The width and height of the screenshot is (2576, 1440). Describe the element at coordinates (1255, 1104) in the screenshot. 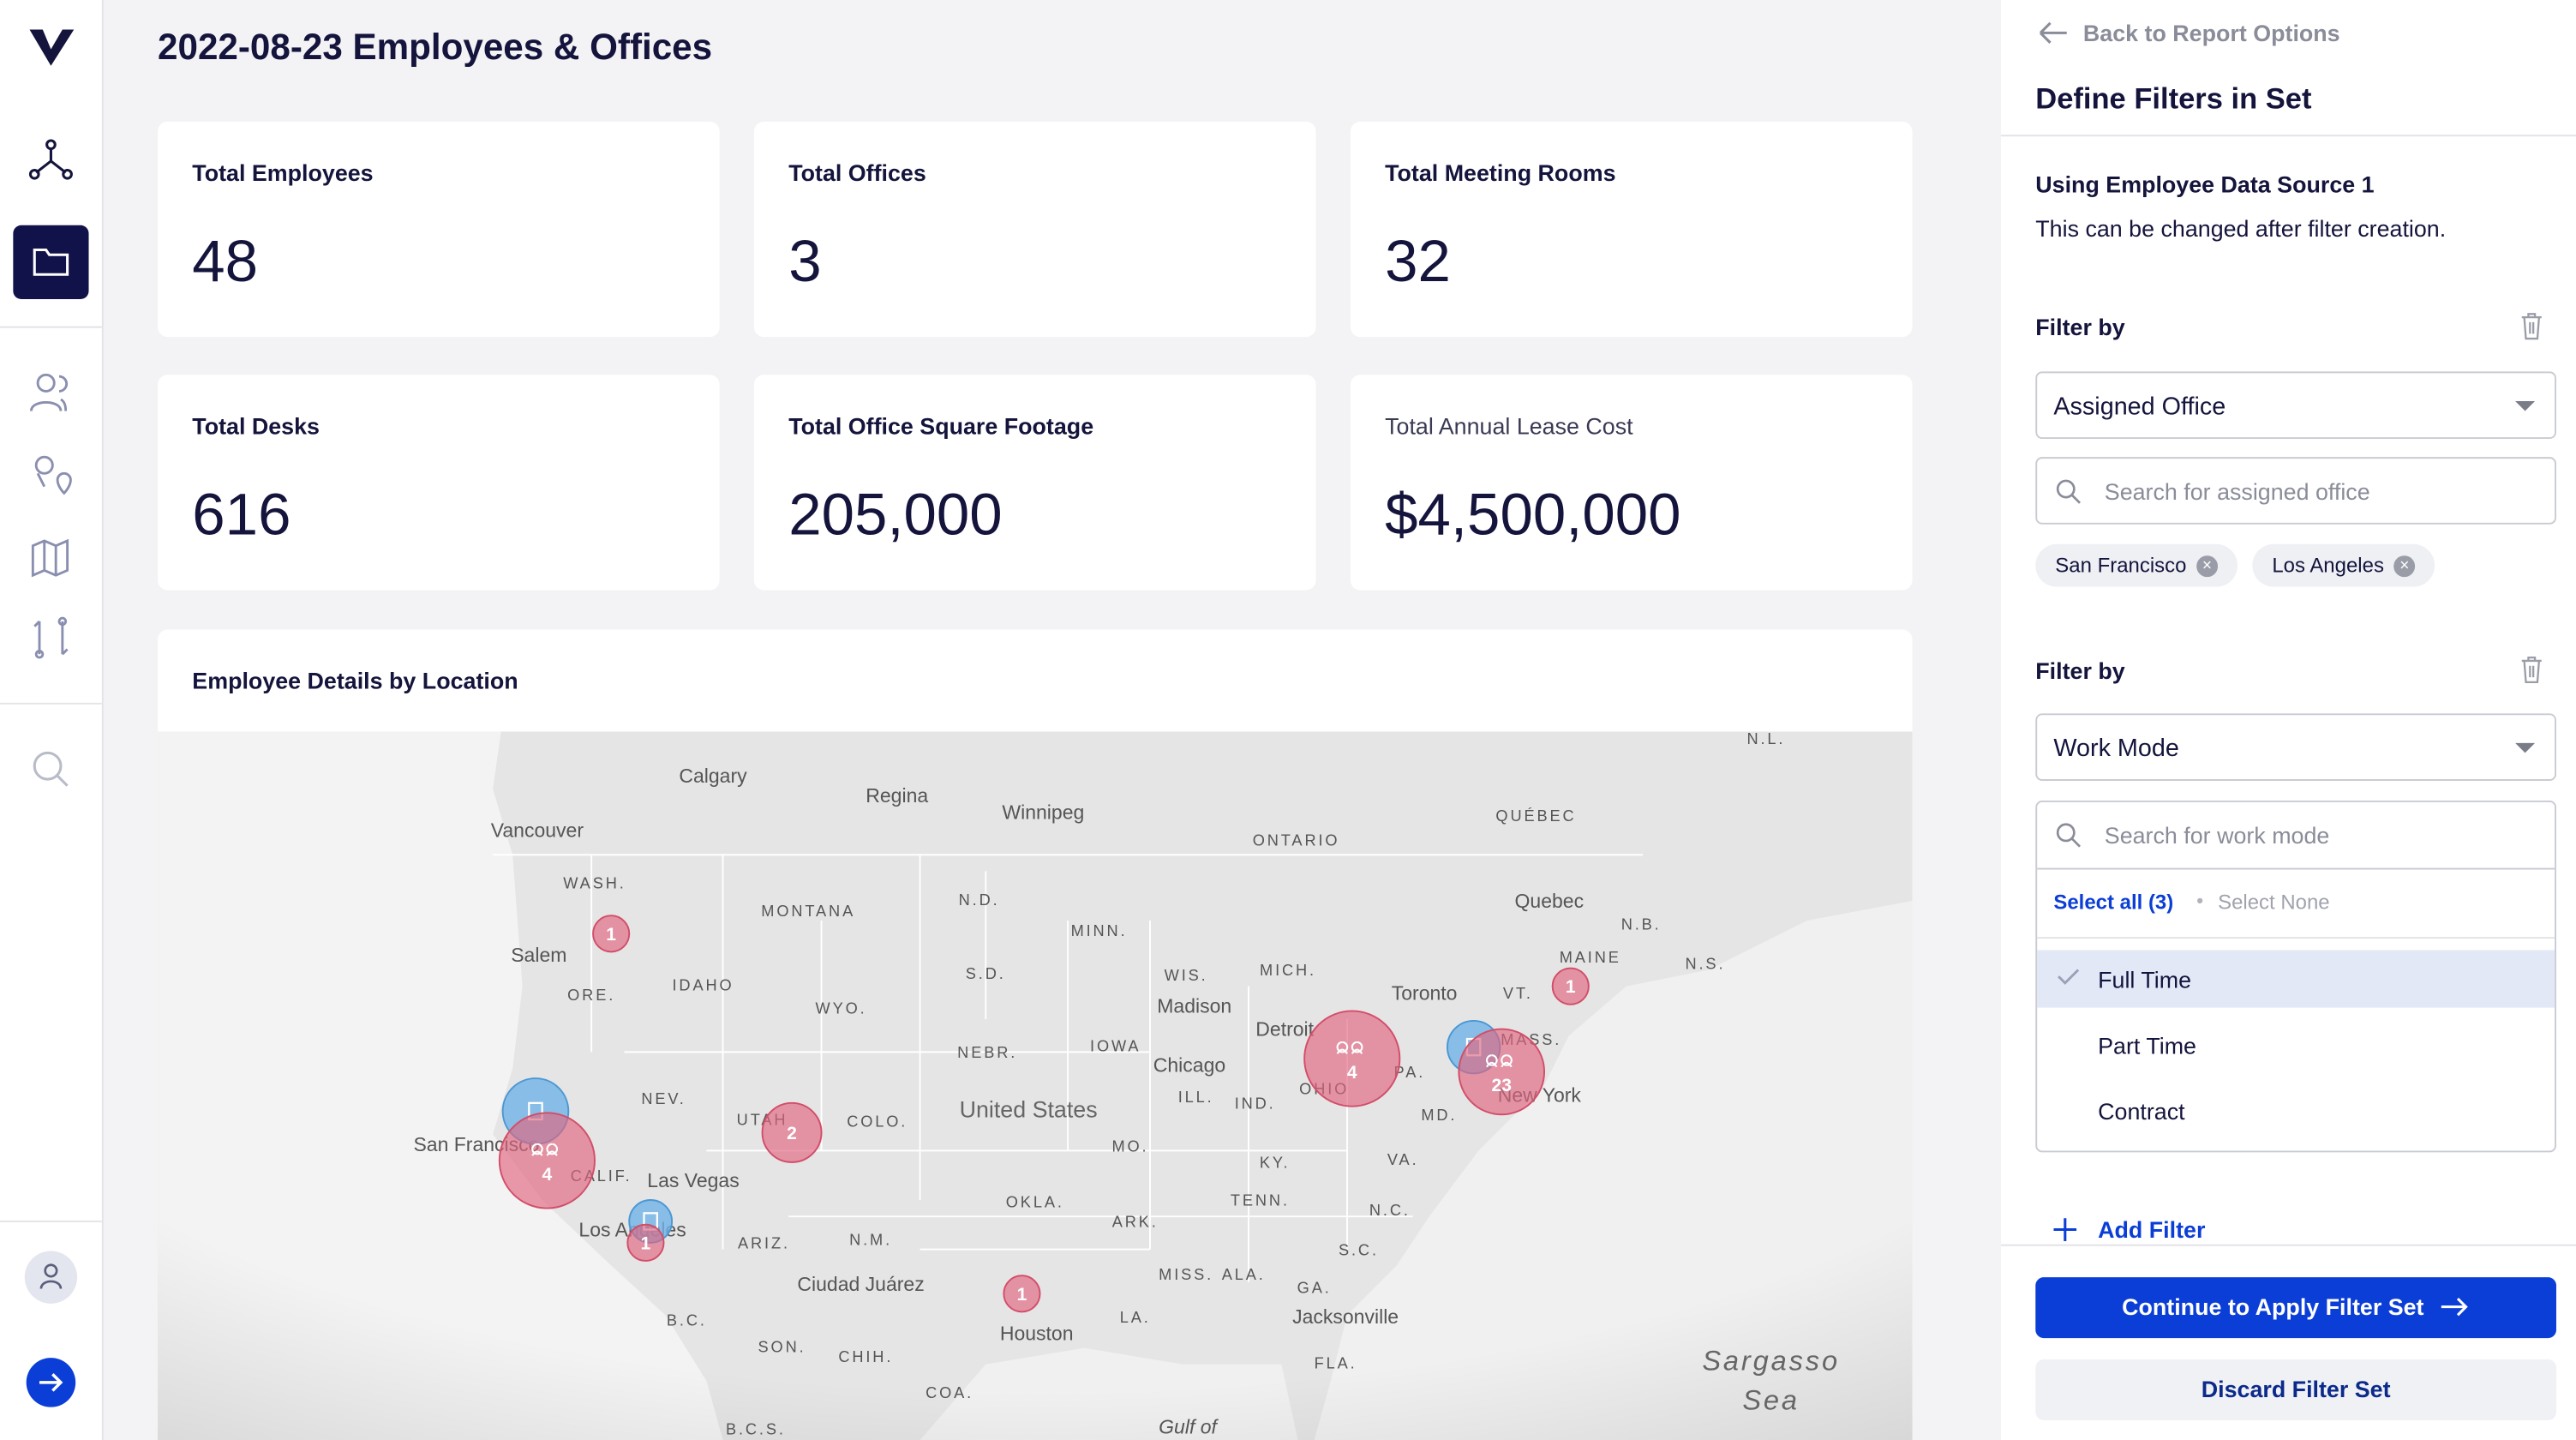

I see `map-label: IND.` at that location.